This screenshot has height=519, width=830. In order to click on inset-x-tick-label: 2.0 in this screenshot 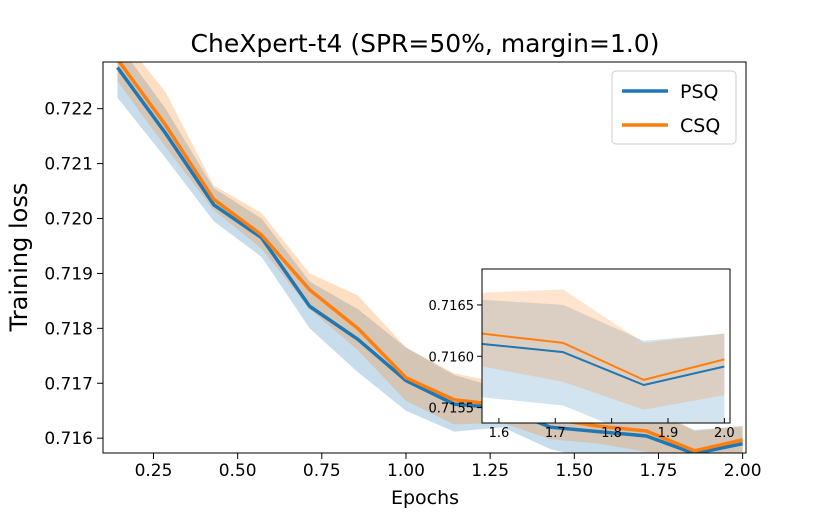, I will do `click(724, 433)`.